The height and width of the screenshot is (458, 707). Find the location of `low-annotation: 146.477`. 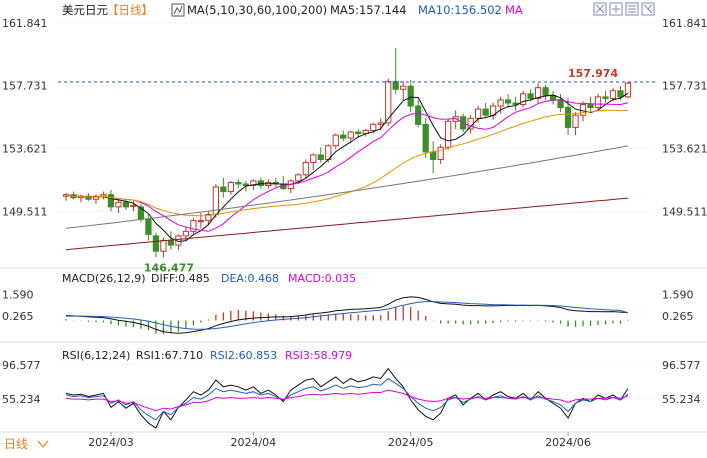

low-annotation: 146.477 is located at coordinates (169, 267).